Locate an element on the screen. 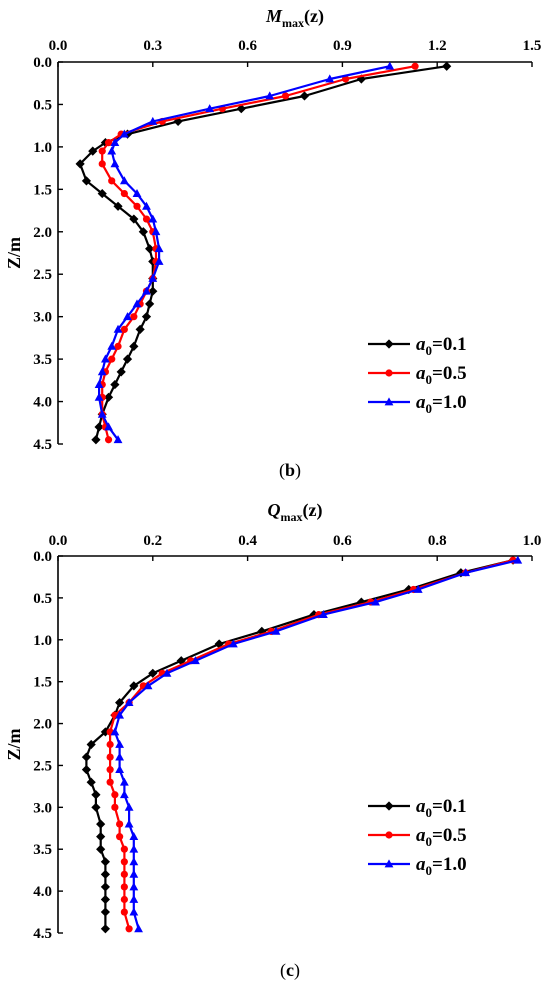  legend-label: a0=1.0 is located at coordinates (441, 404).